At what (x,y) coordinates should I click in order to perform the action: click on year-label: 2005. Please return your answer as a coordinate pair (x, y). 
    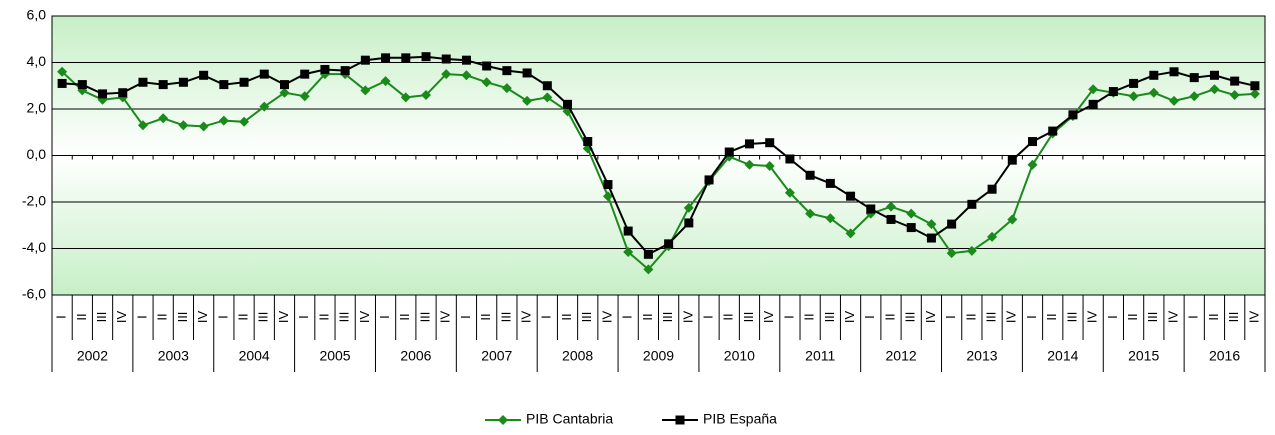
    Looking at the image, I should click on (334, 356).